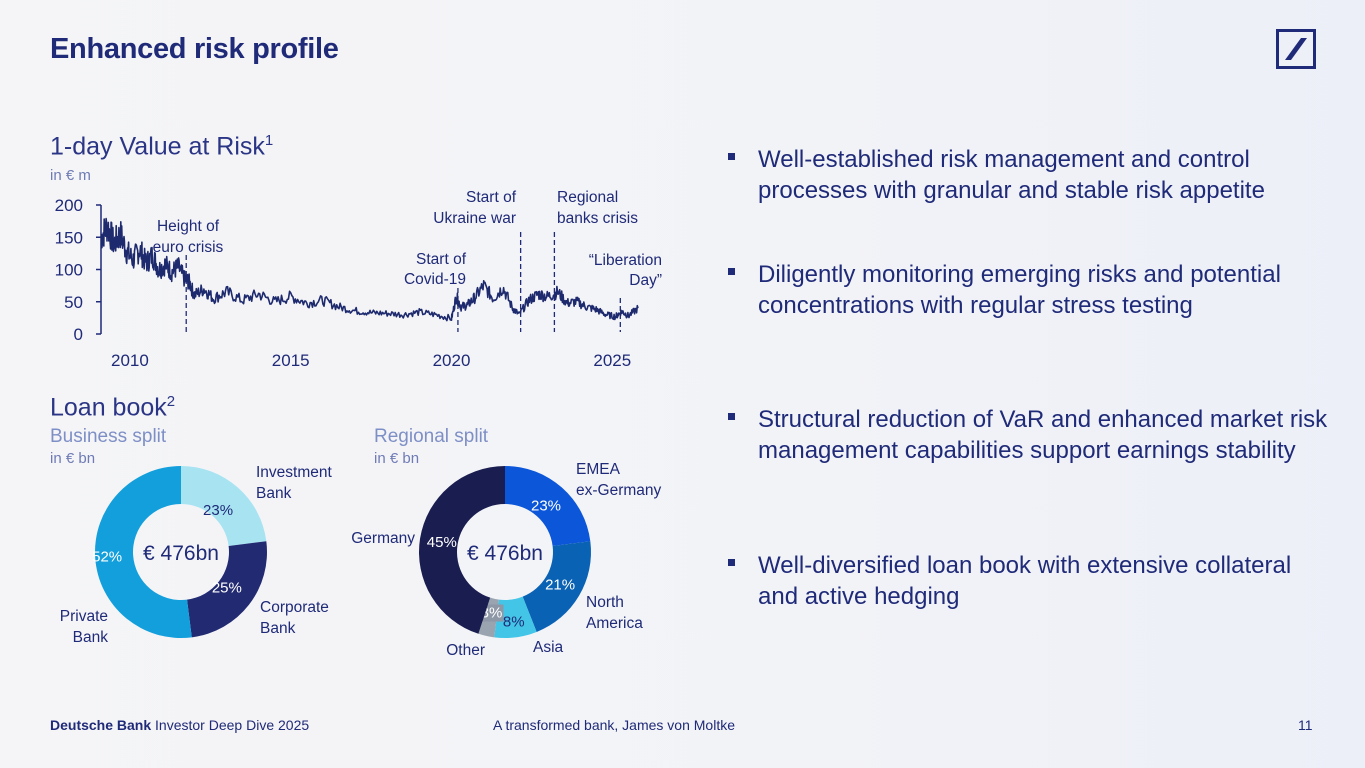 The width and height of the screenshot is (1365, 768). Describe the element at coordinates (69, 270) in the screenshot. I see `y-tick-label: 100` at that location.